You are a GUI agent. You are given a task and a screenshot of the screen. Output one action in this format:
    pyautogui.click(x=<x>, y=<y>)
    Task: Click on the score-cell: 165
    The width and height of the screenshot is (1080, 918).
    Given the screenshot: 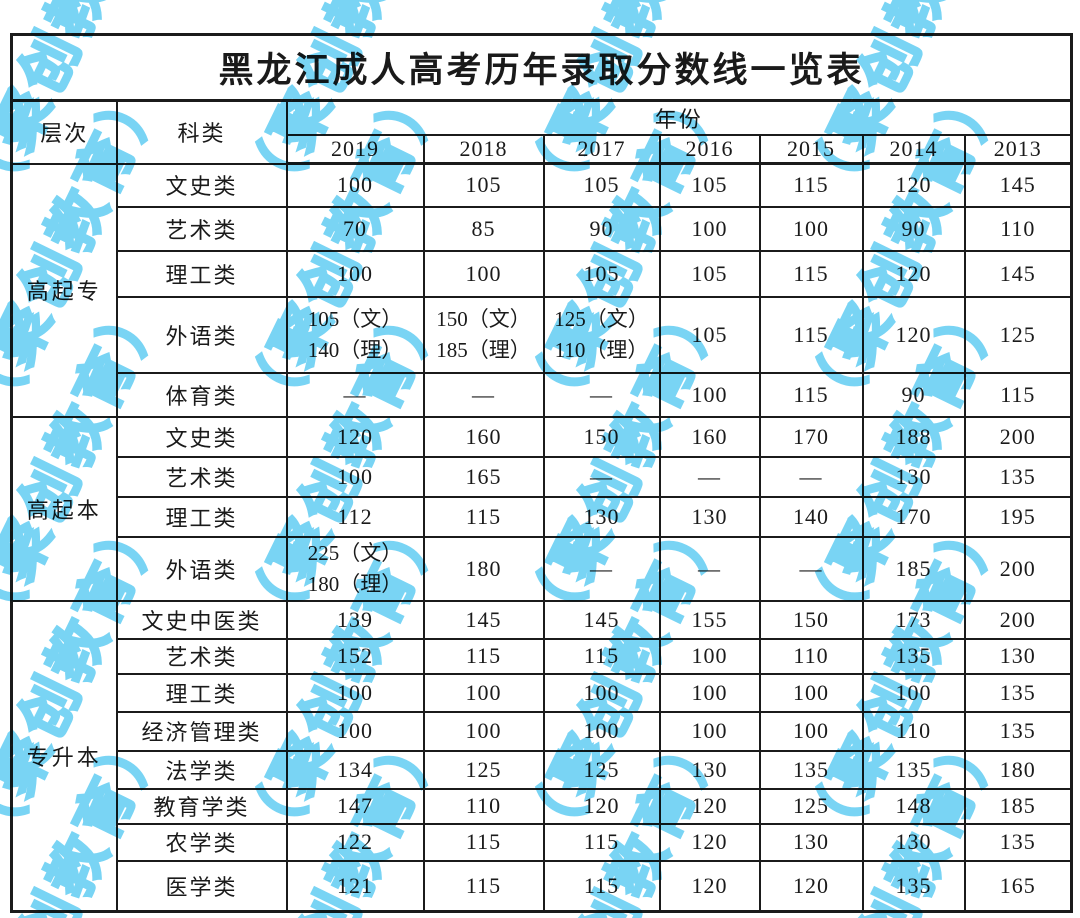 What is the action you would take?
    pyautogui.click(x=1018, y=886)
    